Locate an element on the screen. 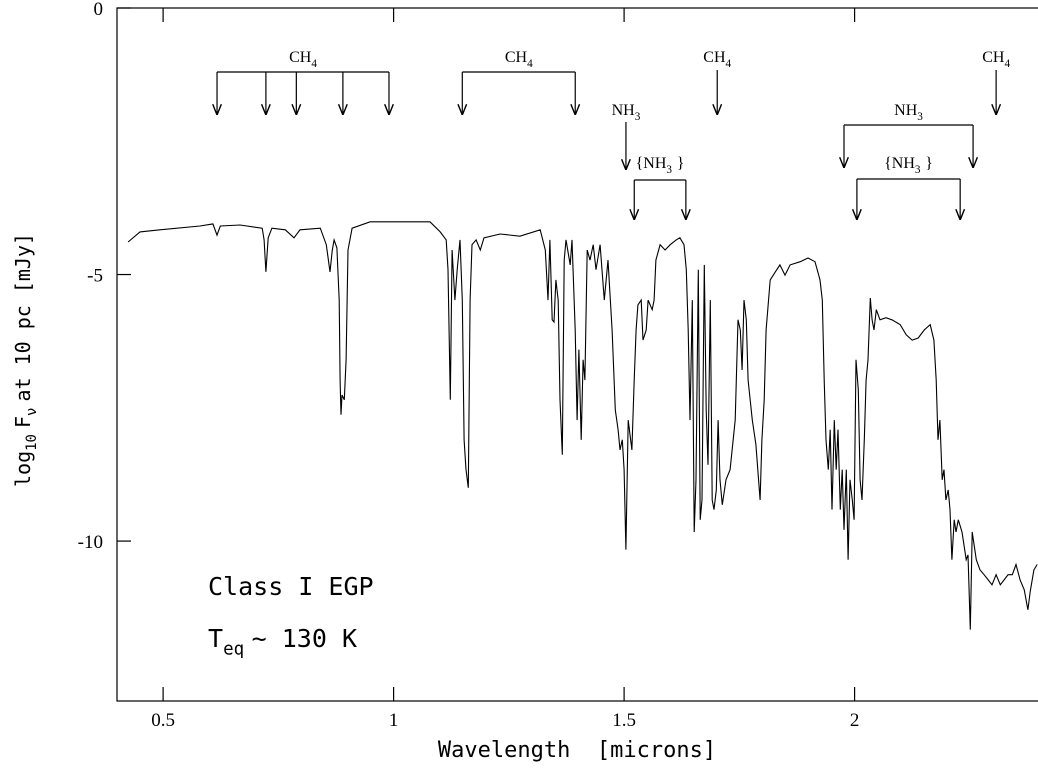 The image size is (1038, 769). x-tick-label: 1.5 is located at coordinates (624, 720).